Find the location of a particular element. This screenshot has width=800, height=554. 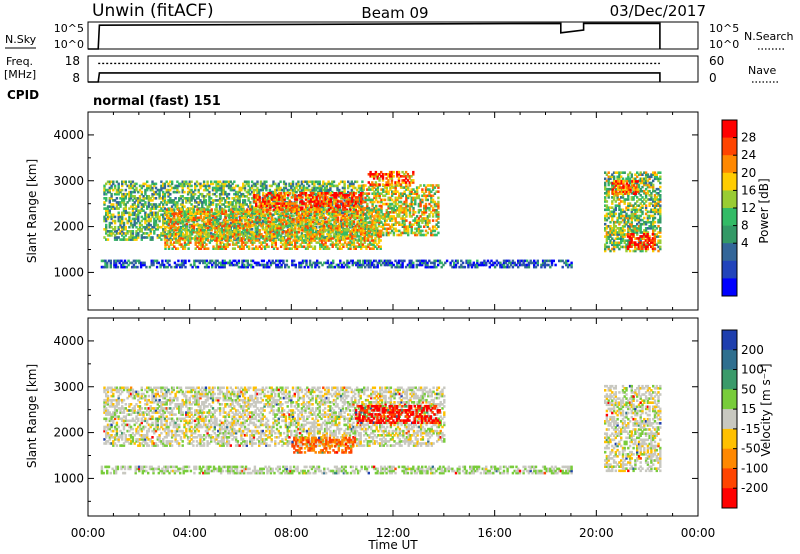

power-cell-2012 is located at coordinates (326, 190).